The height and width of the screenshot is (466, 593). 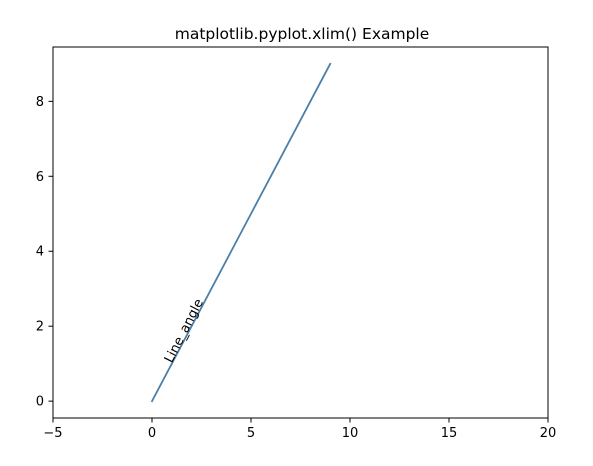 What do you see at coordinates (40, 327) in the screenshot?
I see `y-tick-label: 2` at bounding box center [40, 327].